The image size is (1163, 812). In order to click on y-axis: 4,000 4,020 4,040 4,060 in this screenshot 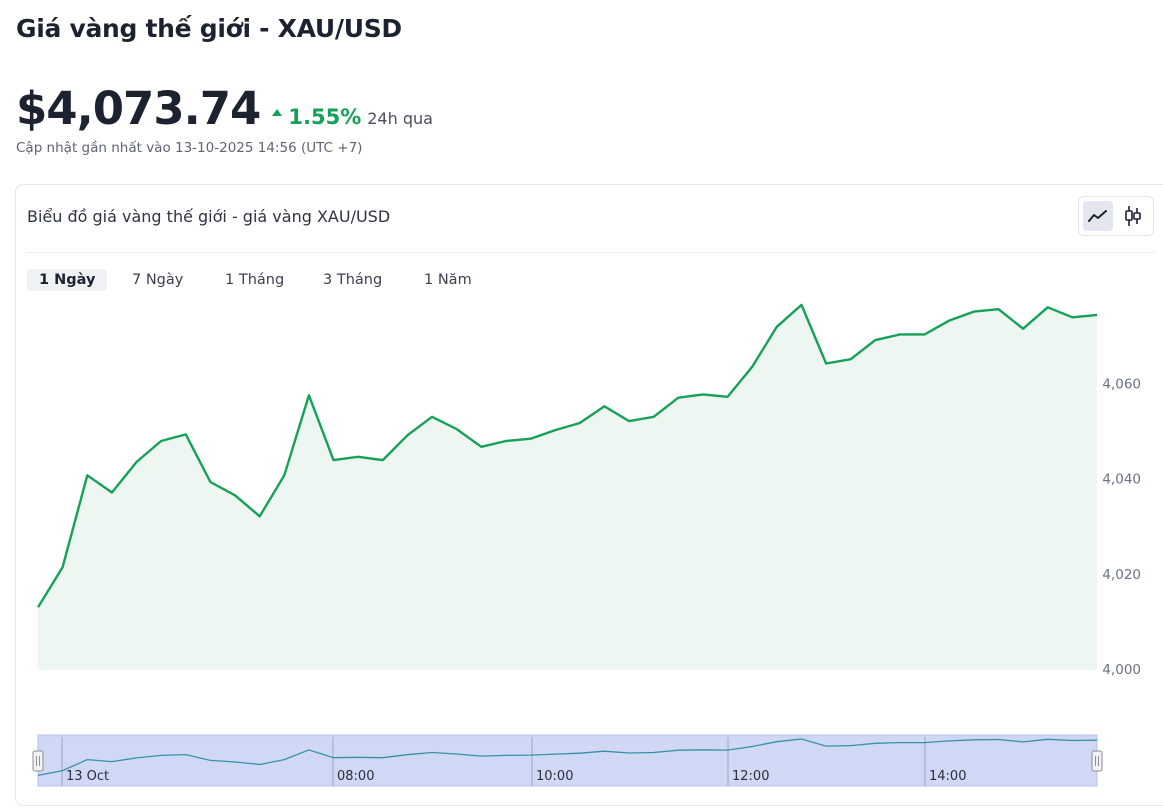, I will do `click(1121, 527)`.